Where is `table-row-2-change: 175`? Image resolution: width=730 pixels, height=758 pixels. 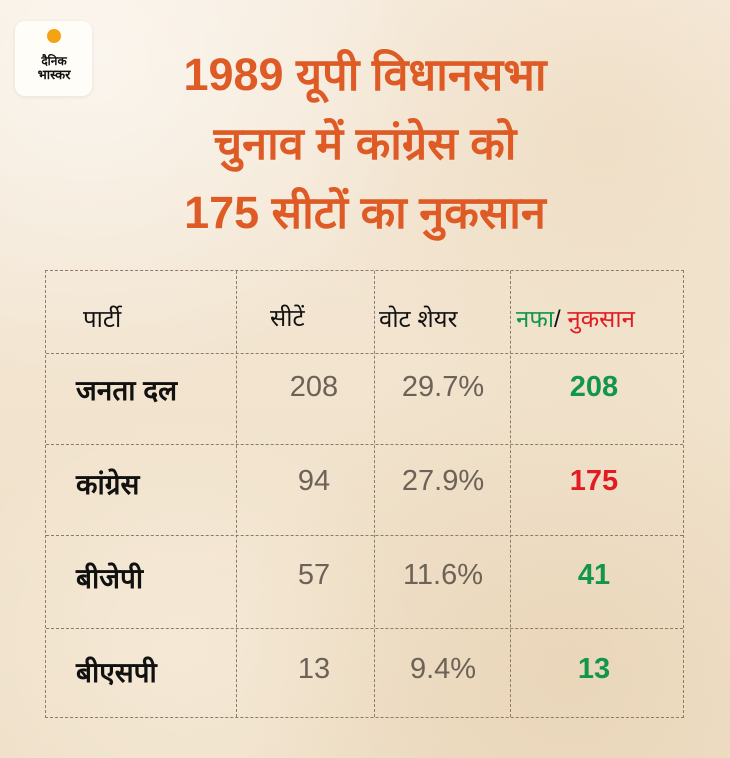 table-row-2-change: 175 is located at coordinates (594, 481).